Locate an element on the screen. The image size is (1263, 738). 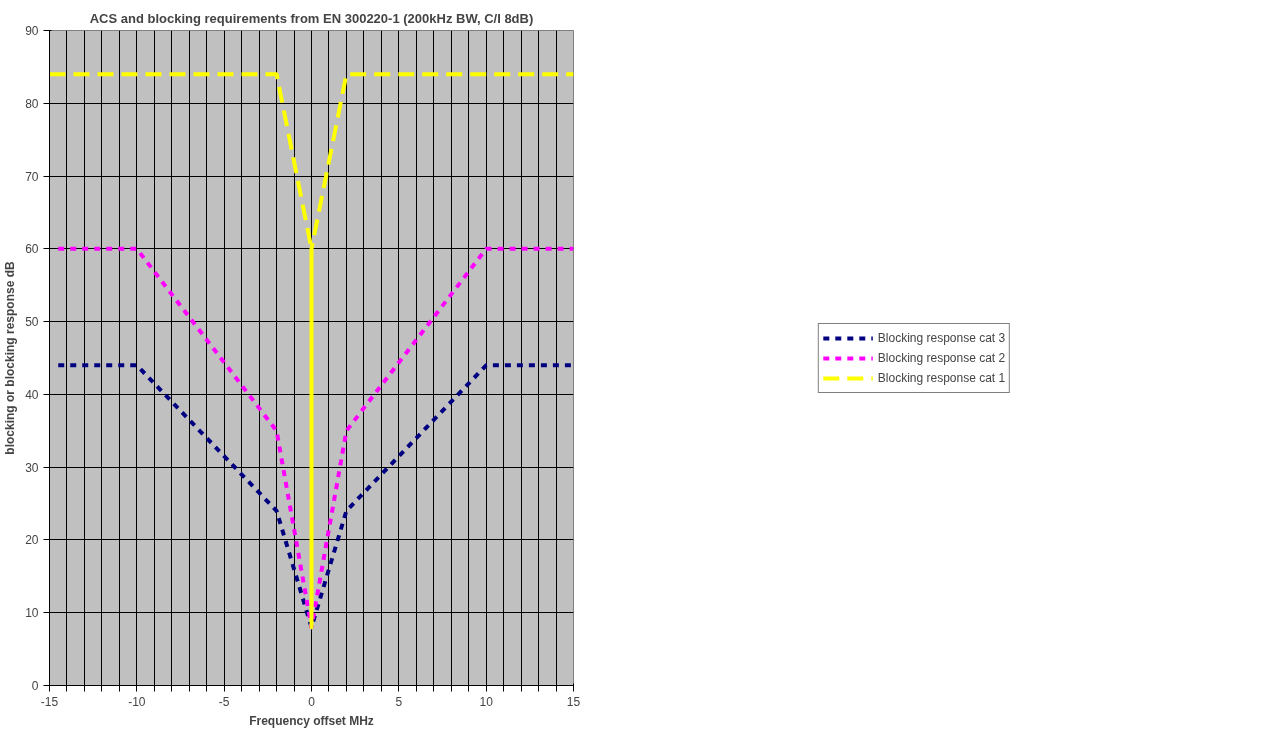
y-tick-label: 20 is located at coordinates (32, 540).